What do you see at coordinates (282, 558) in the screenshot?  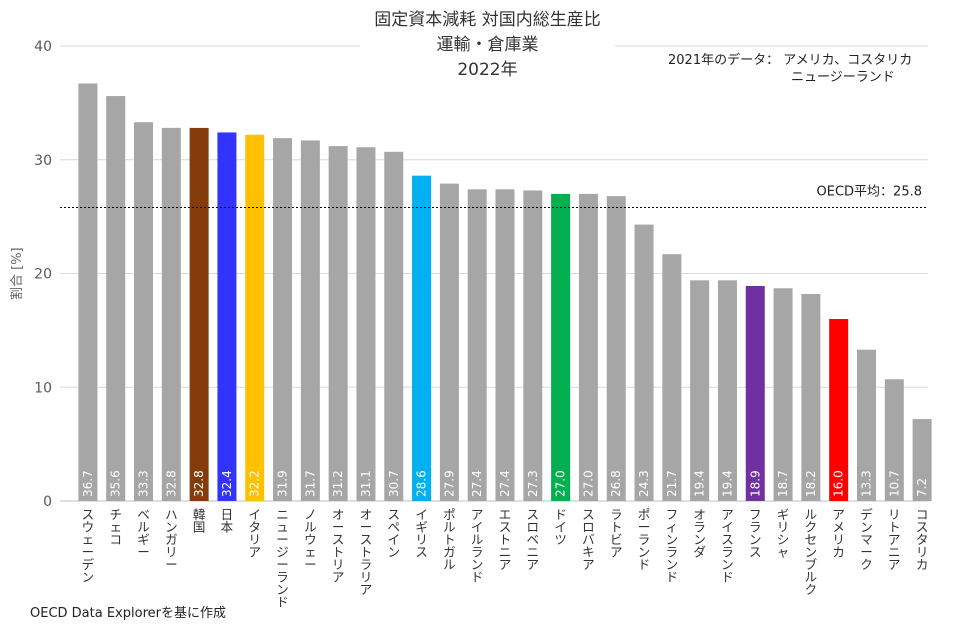 I see `x-tick-label: ニュージーランド` at bounding box center [282, 558].